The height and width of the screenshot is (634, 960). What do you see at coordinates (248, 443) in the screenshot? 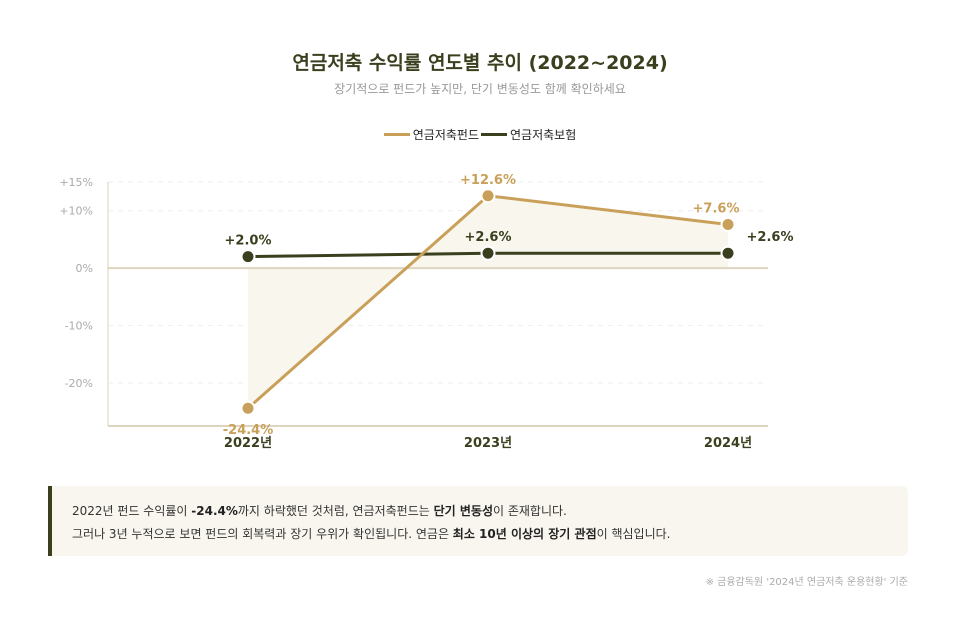
I see `x-tick-label: 2022년` at bounding box center [248, 443].